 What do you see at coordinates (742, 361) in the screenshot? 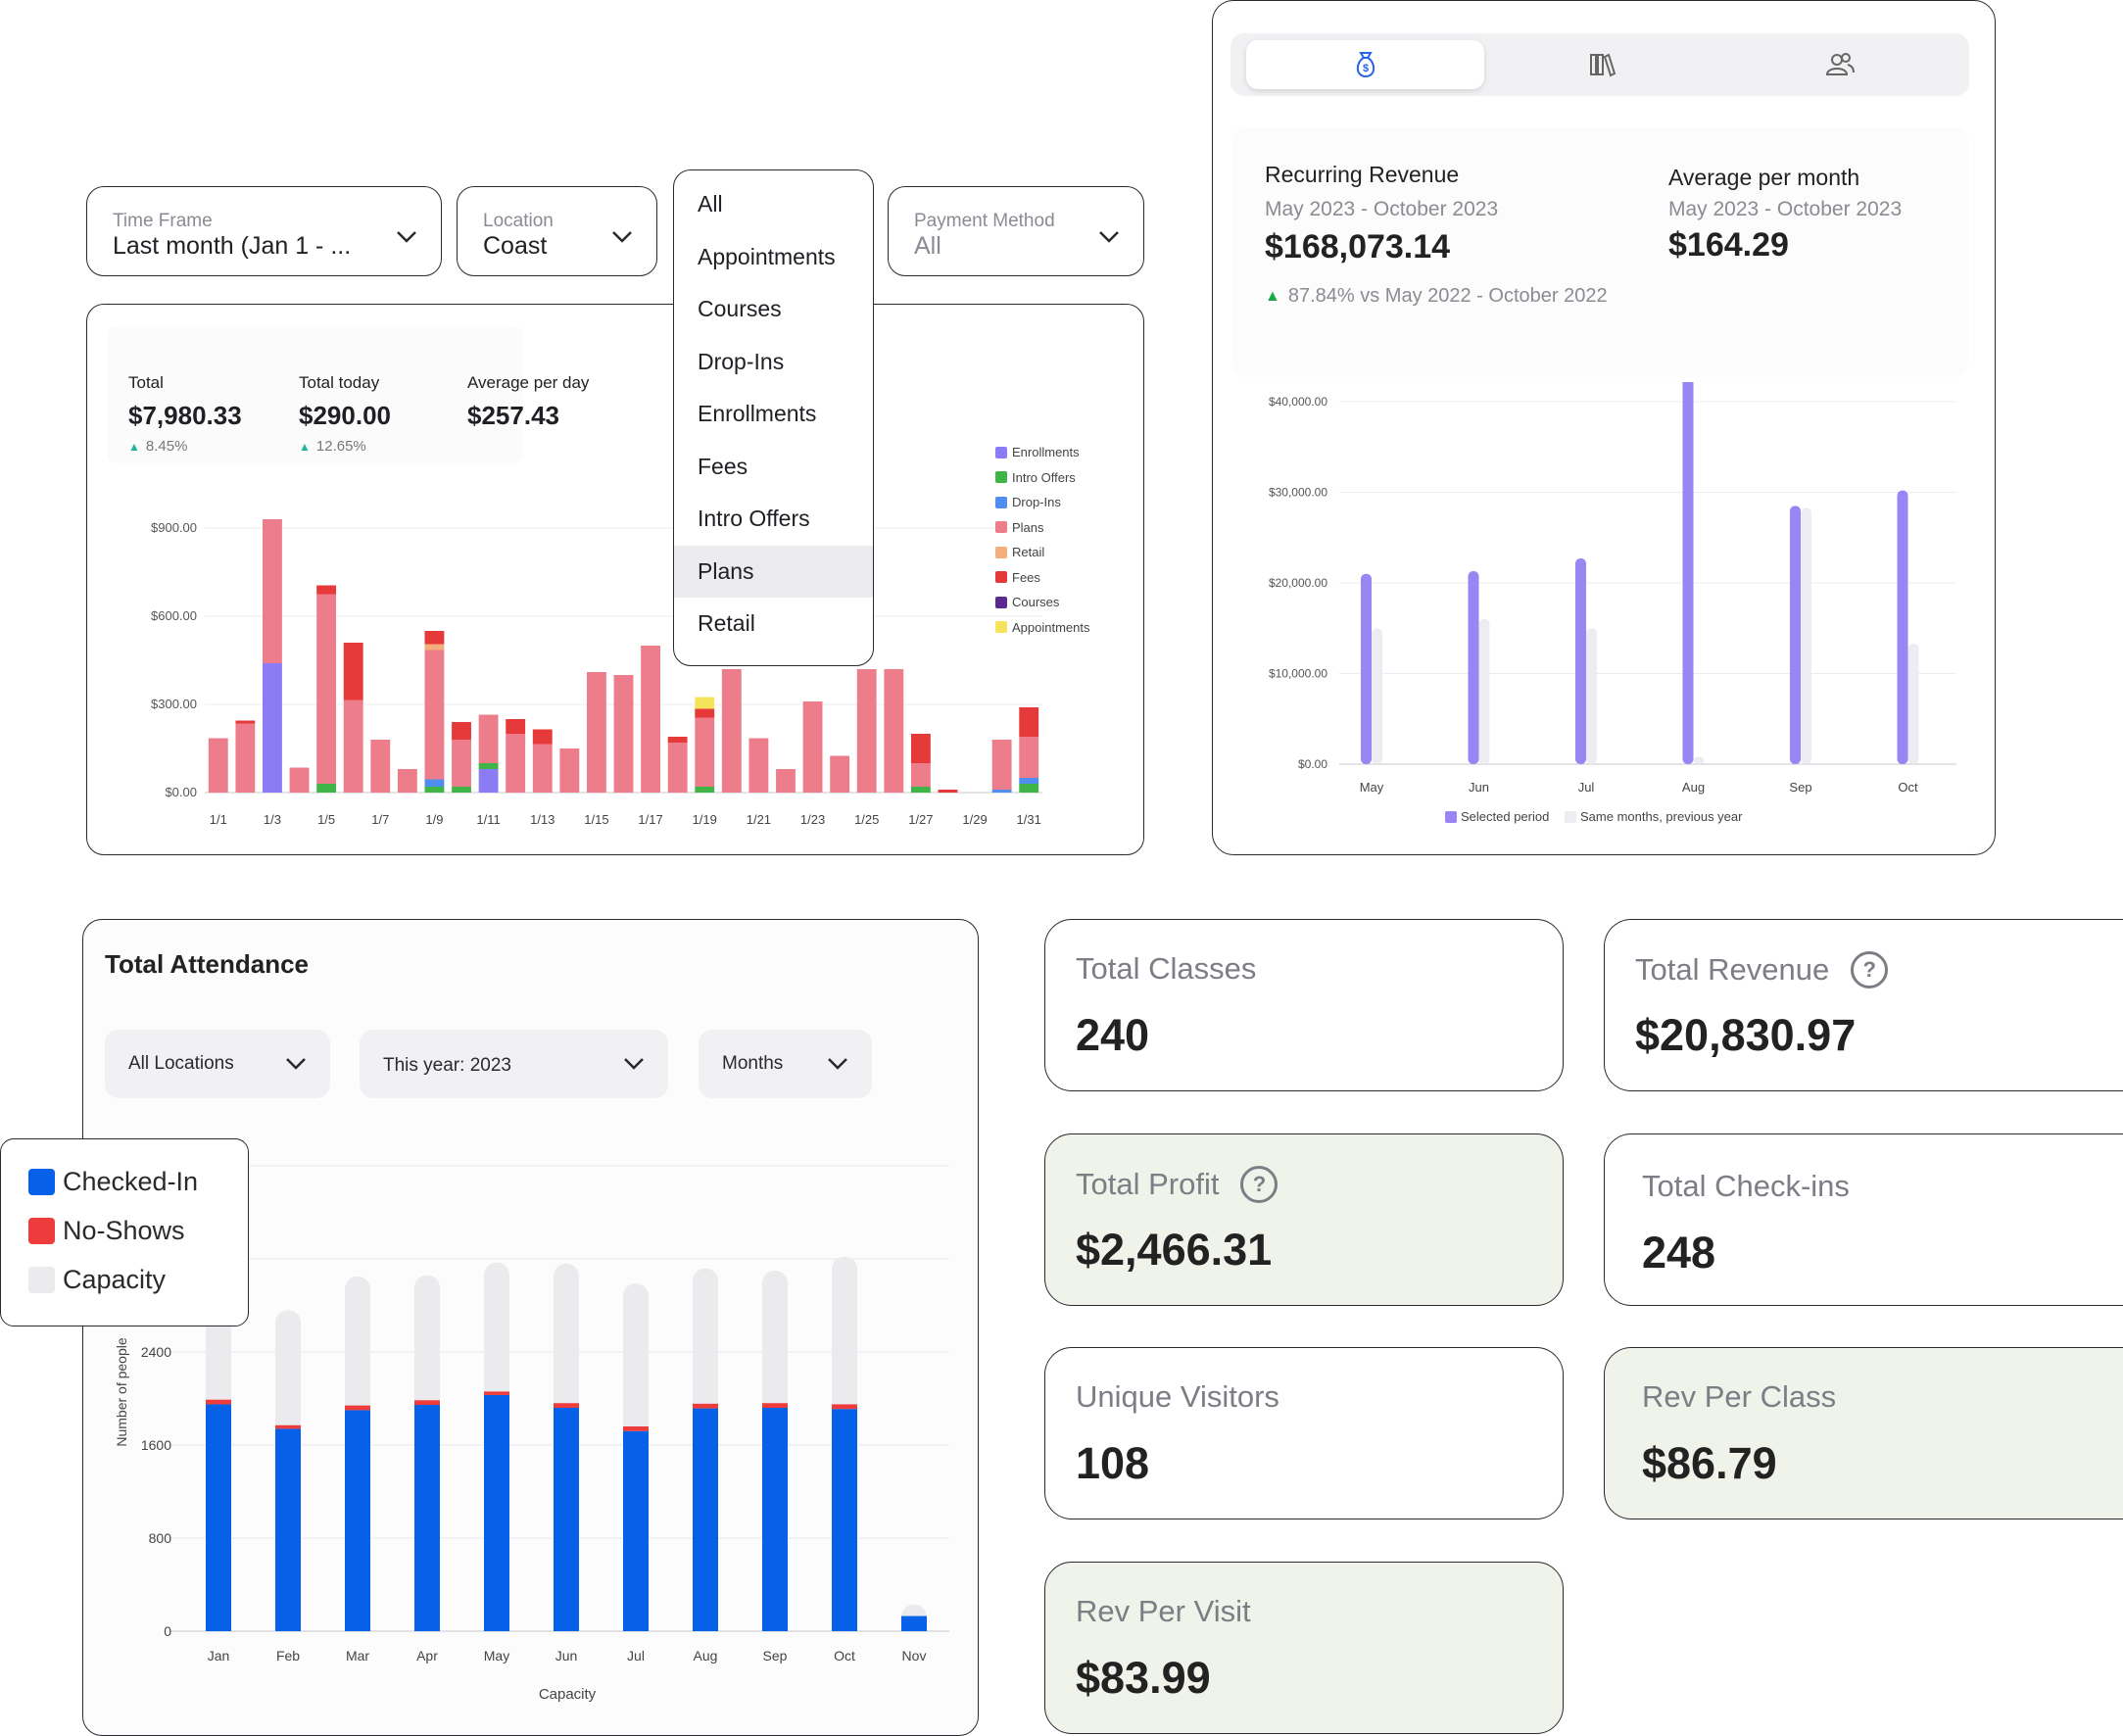
I see `menu-item-drop-ins: Drop-Ins` at bounding box center [742, 361].